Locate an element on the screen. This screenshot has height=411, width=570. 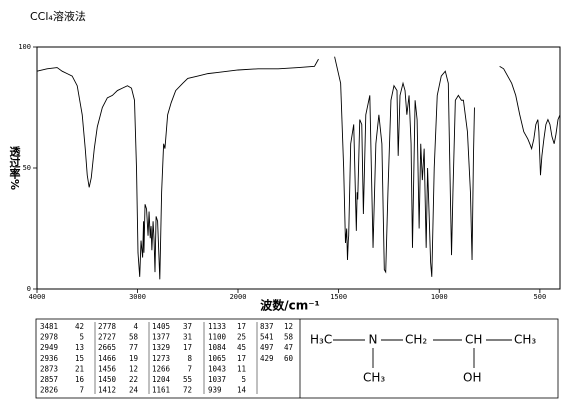
peak-transmittance: 16 is located at coordinates (80, 379).